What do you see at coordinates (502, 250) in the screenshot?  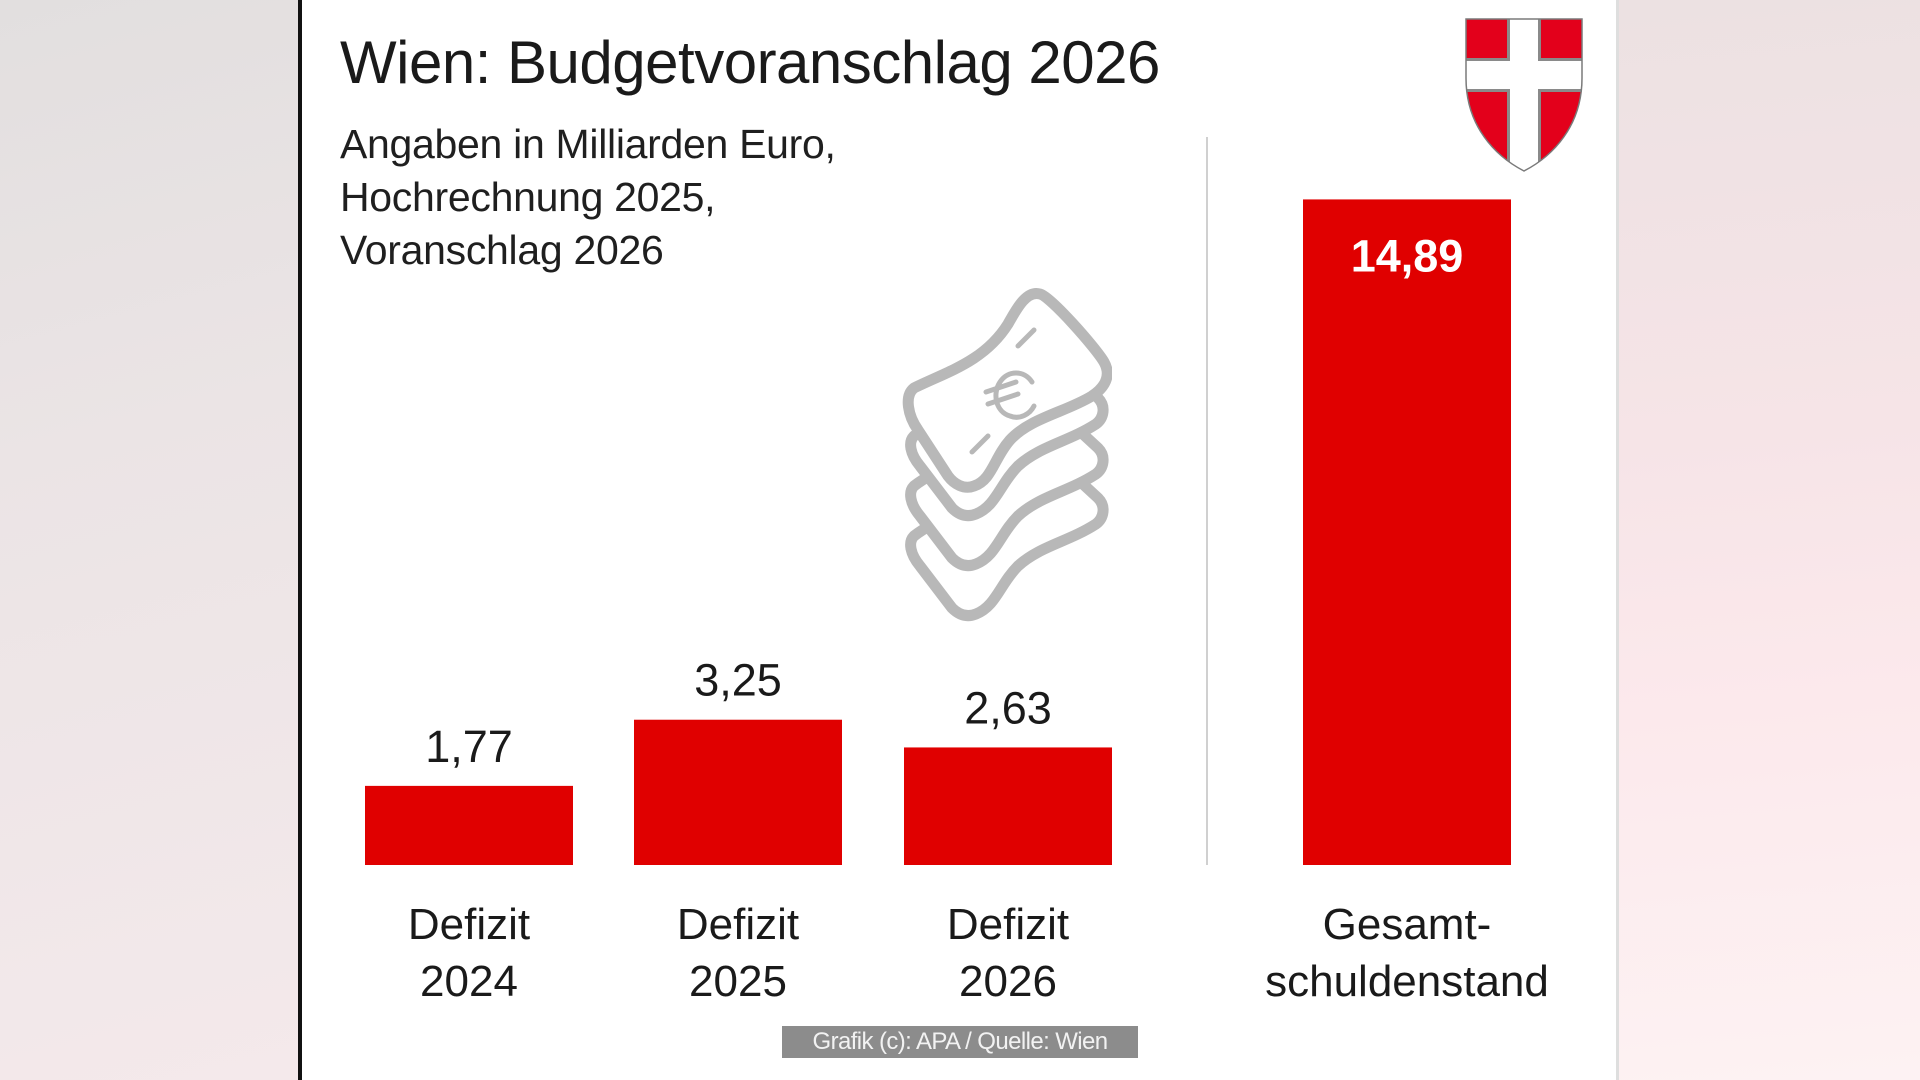 I see `subtitle-line: Voranschlag 2026` at bounding box center [502, 250].